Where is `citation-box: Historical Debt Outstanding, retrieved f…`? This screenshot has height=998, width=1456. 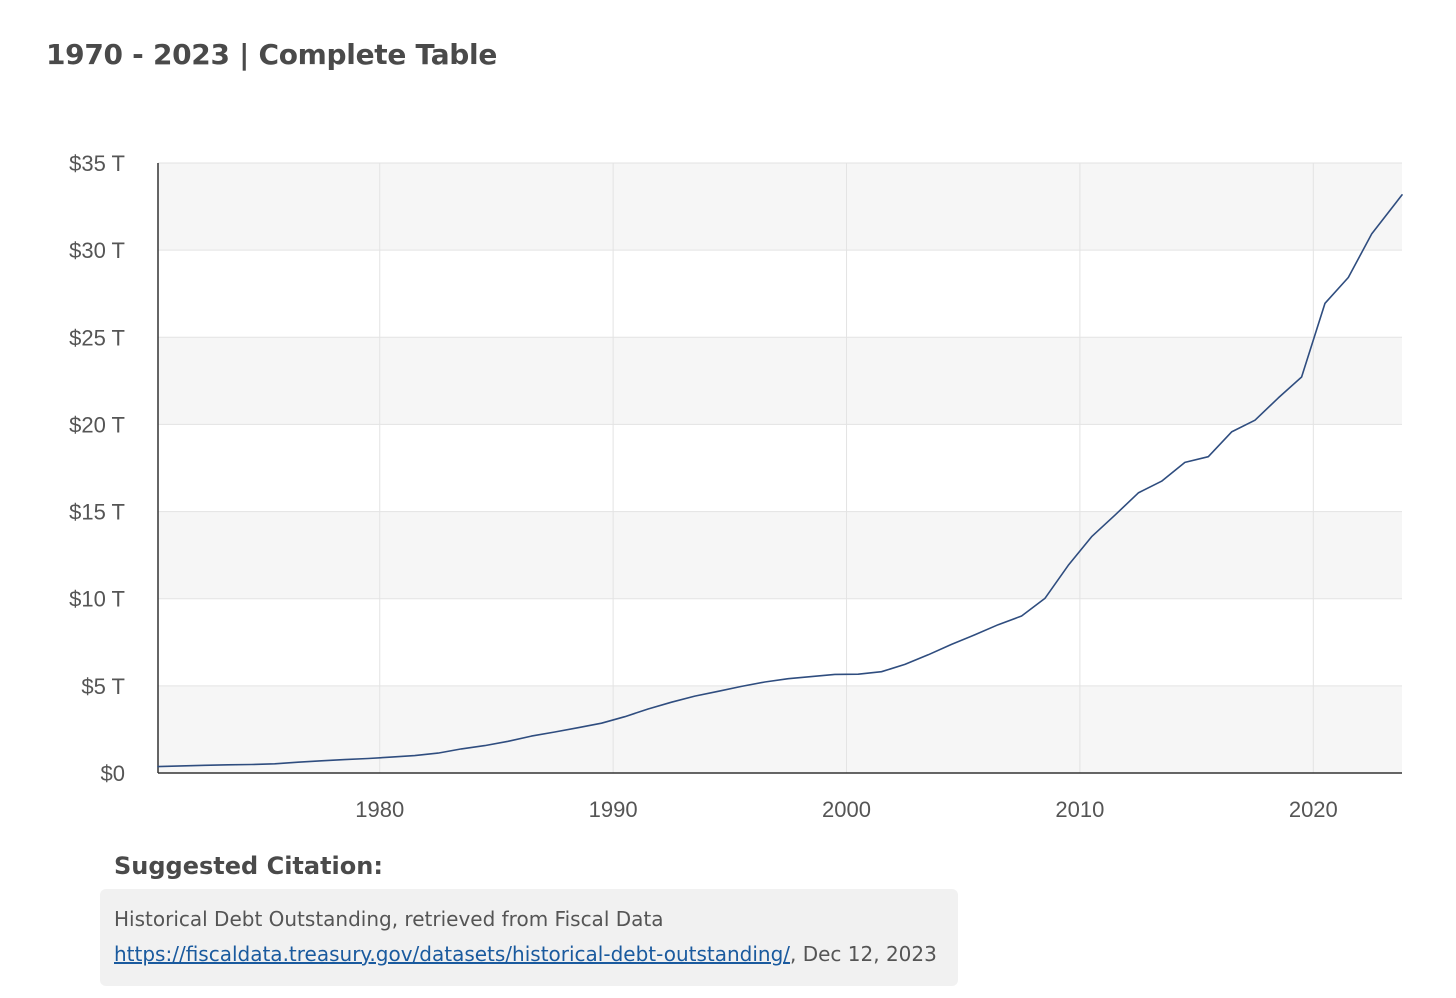
citation-box: Historical Debt Outstanding, retrieved f… is located at coordinates (529, 937).